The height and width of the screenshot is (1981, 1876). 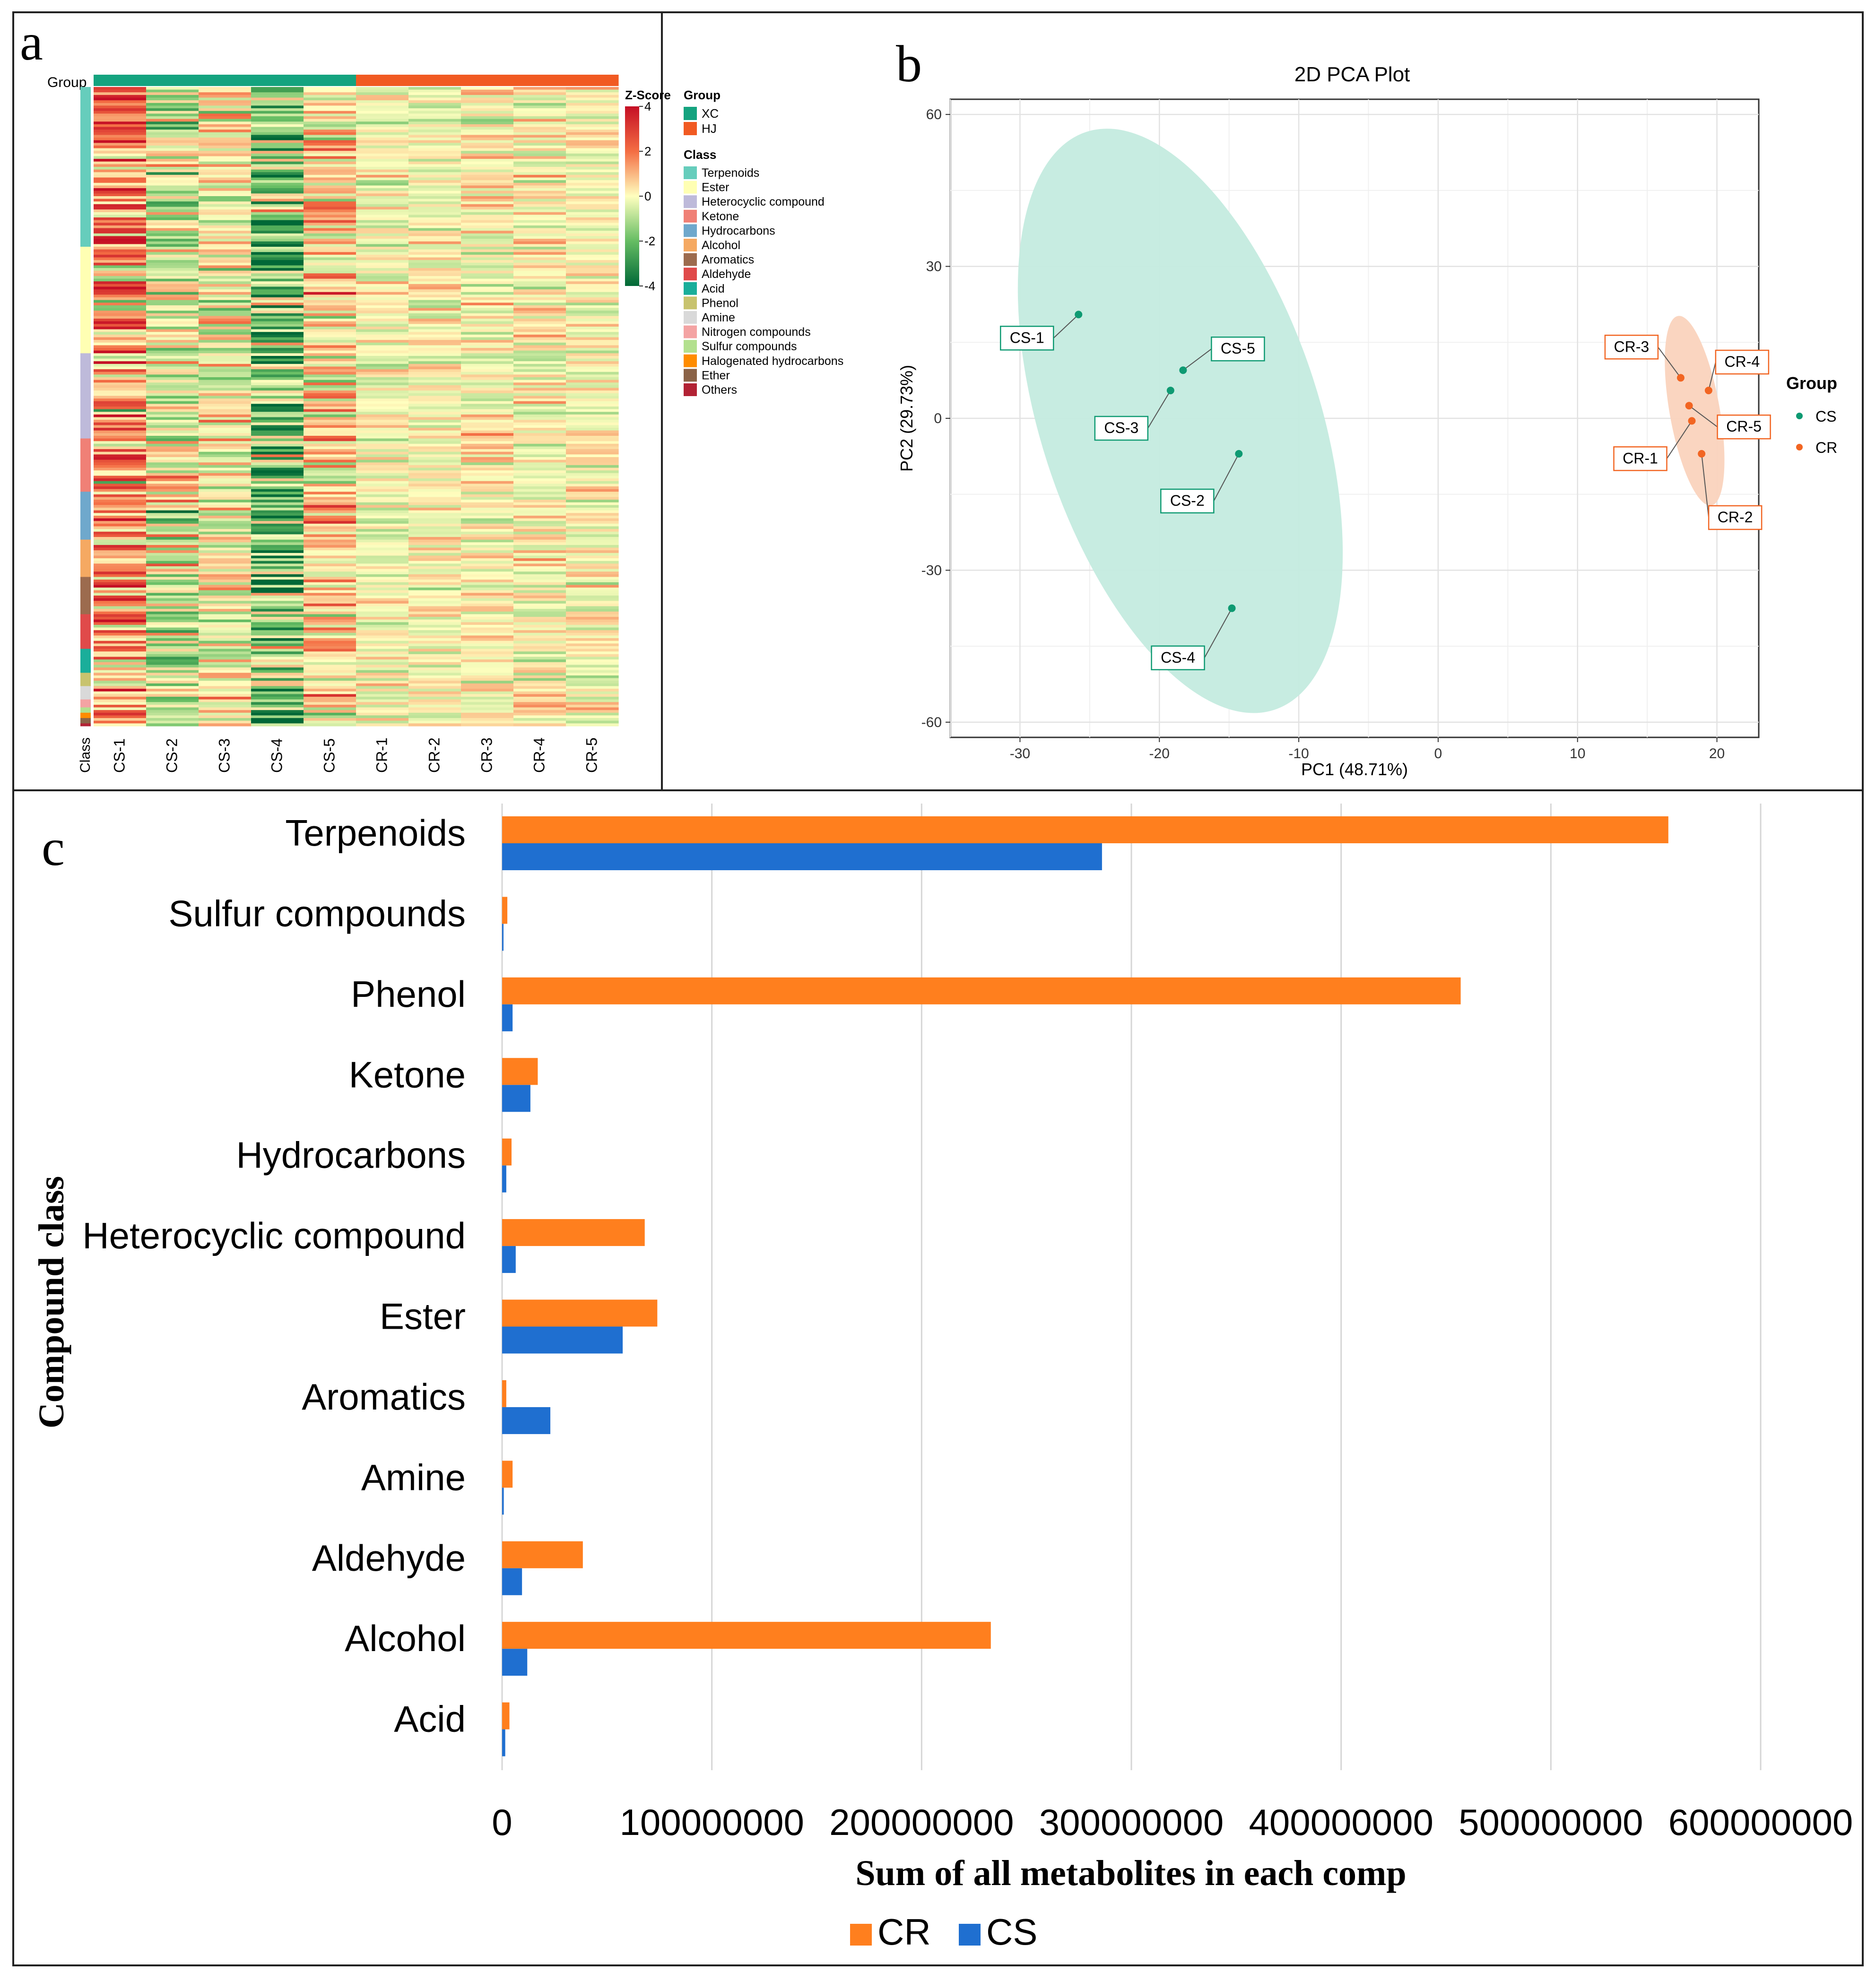 What do you see at coordinates (505, 911) in the screenshot?
I see `bar-cr` at bounding box center [505, 911].